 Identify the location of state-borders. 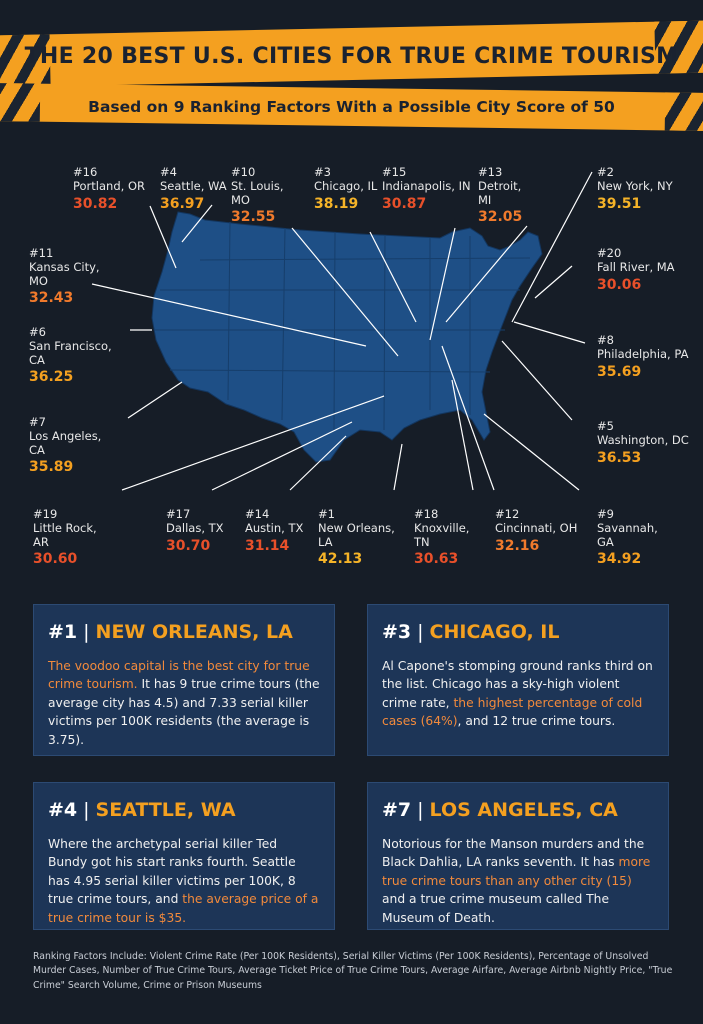
(343, 326).